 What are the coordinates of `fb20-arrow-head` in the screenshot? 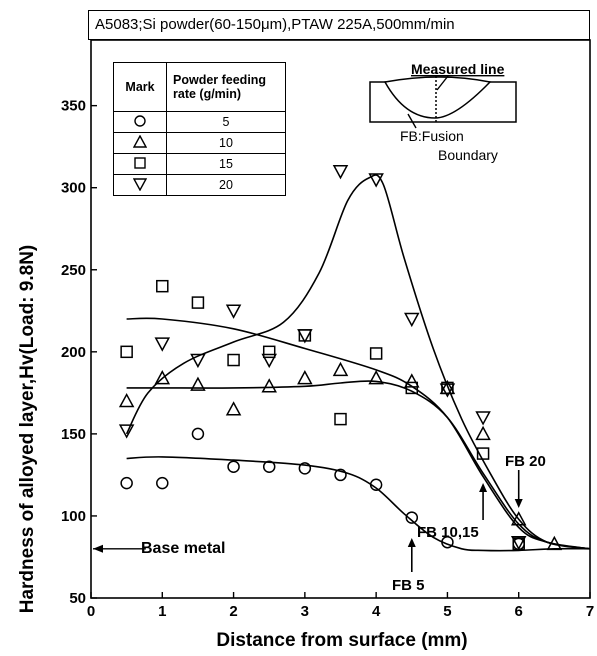 It's located at (518, 503).